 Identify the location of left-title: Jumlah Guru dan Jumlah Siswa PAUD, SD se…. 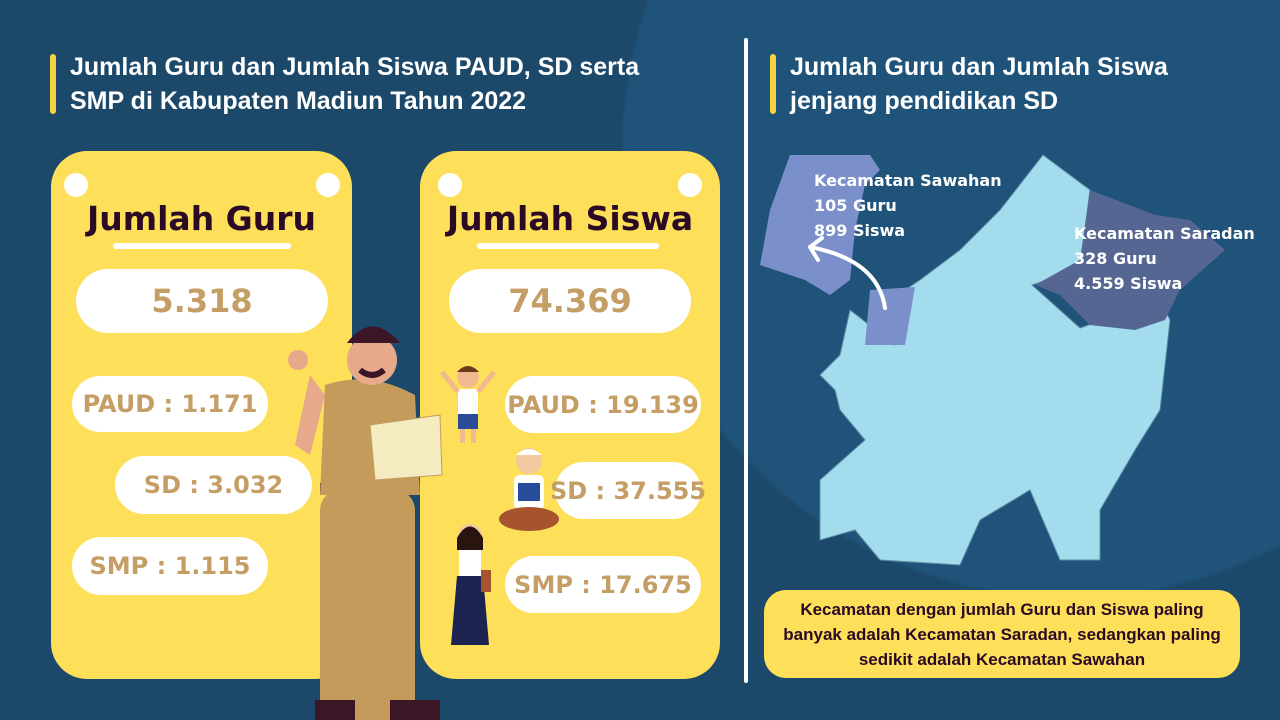
(344, 84).